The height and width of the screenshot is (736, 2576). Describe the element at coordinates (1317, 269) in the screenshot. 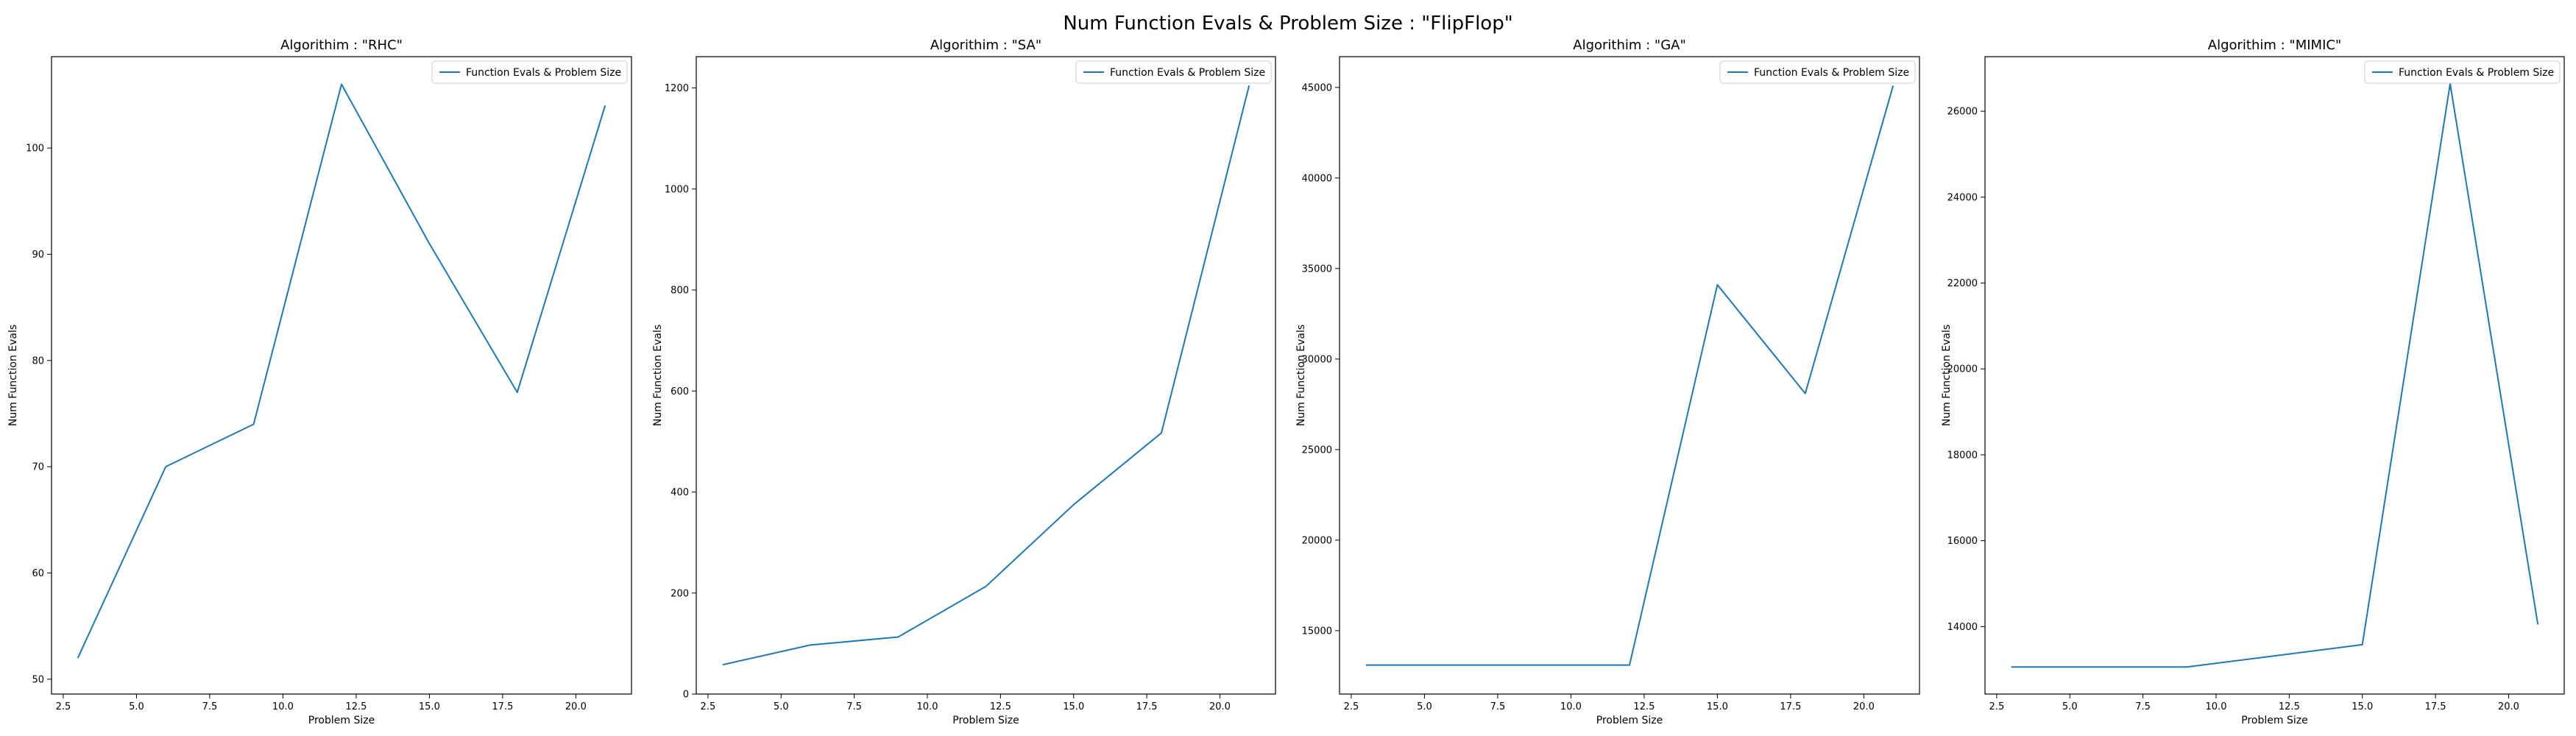

I see `y-tick-label: 35000` at that location.